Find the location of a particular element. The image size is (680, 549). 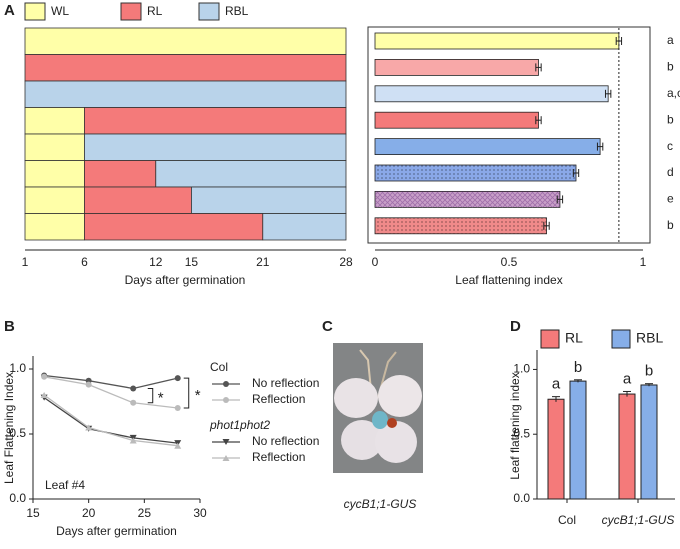

significance-letter: c is located at coordinates (670, 146).